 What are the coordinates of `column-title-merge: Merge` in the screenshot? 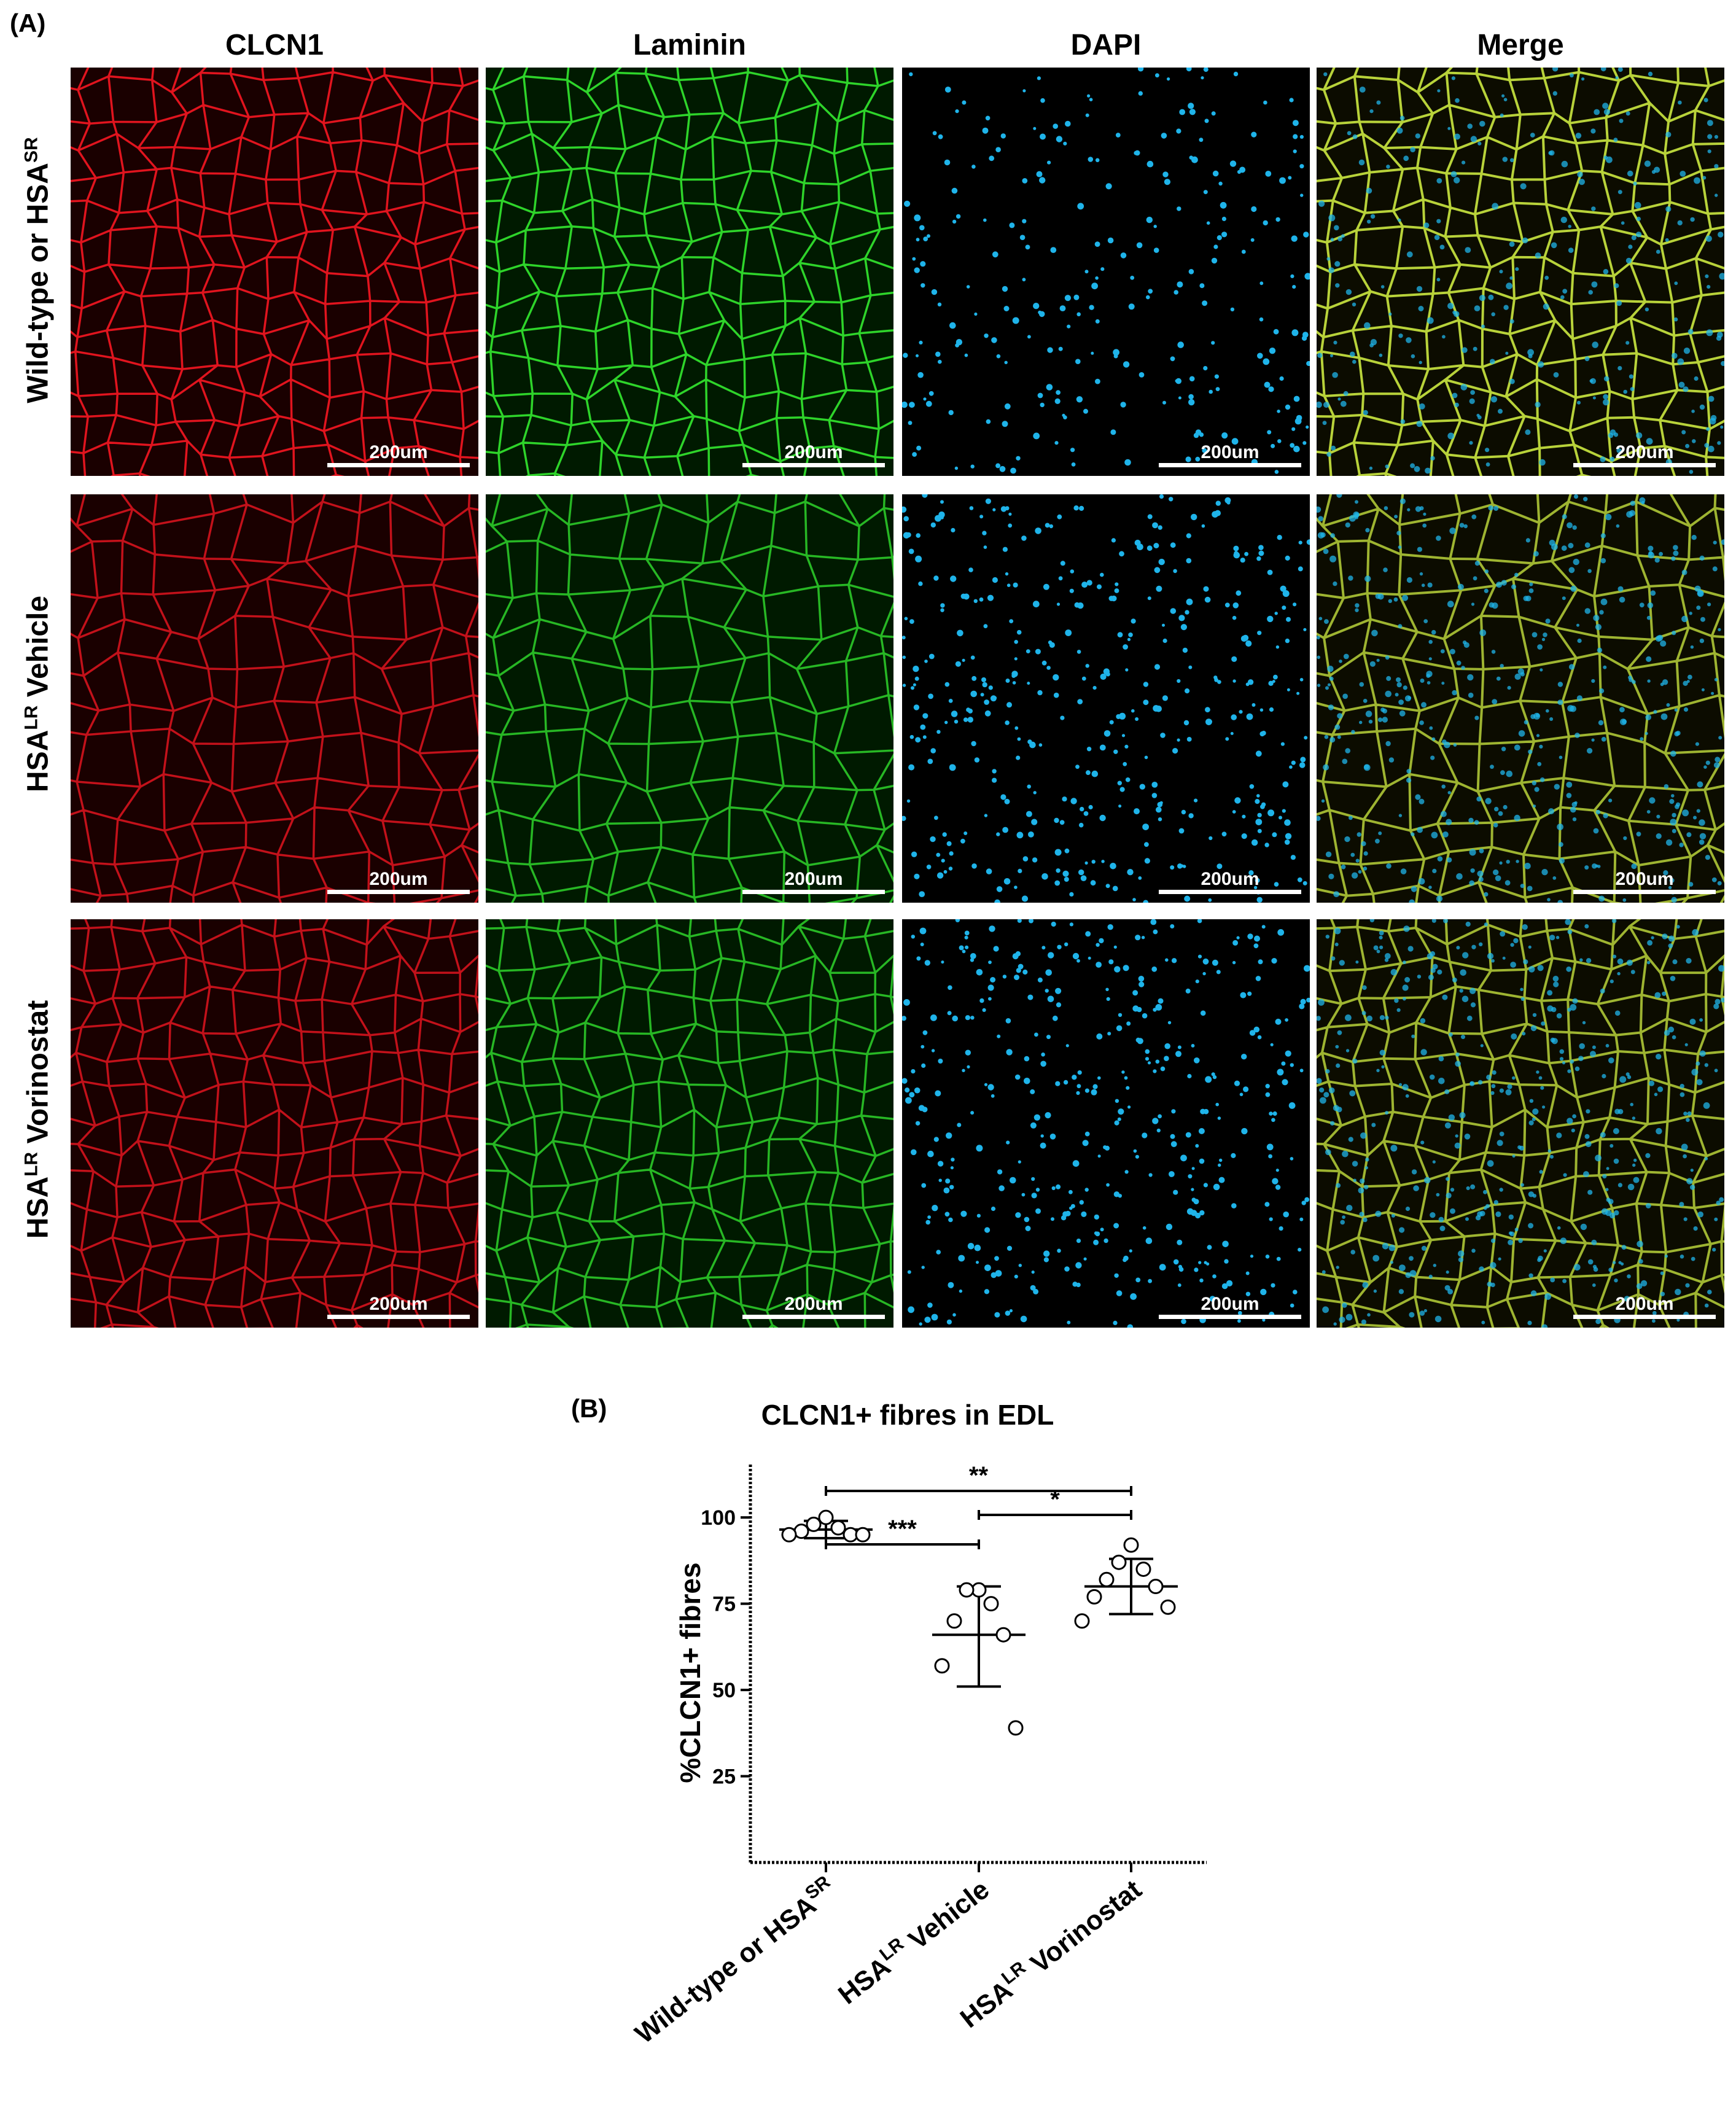 It's located at (1520, 45).